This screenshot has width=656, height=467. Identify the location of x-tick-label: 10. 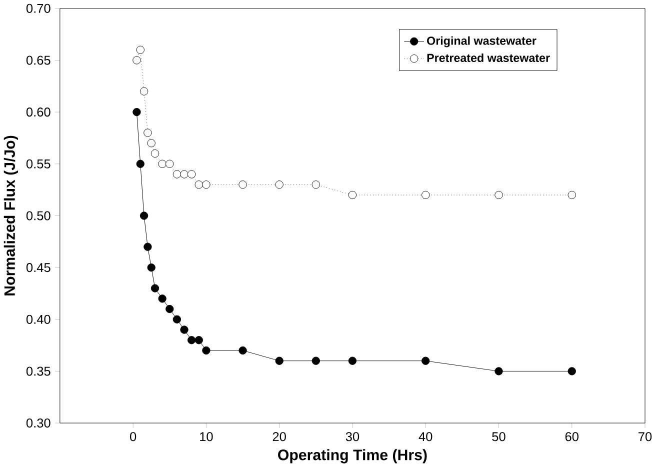
(206, 437).